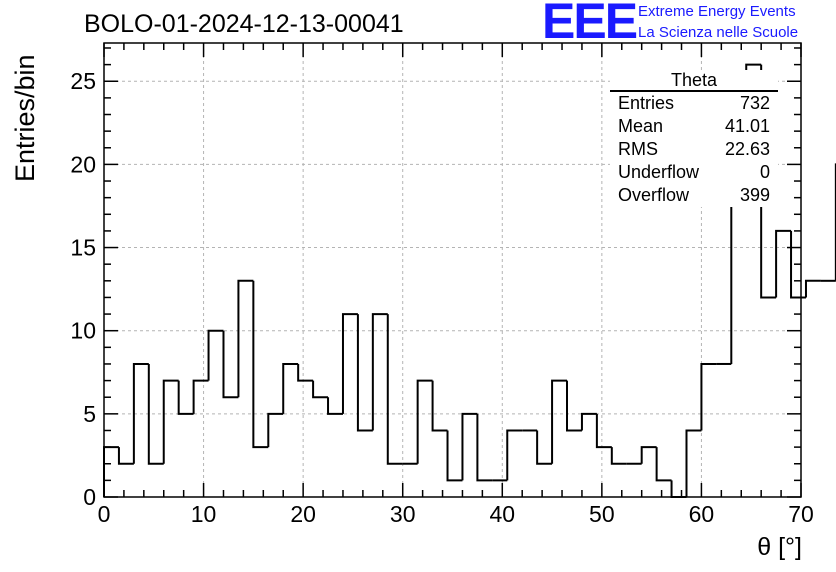 This screenshot has height=572, width=836. What do you see at coordinates (638, 149) in the screenshot?
I see `stats-label: RMS` at bounding box center [638, 149].